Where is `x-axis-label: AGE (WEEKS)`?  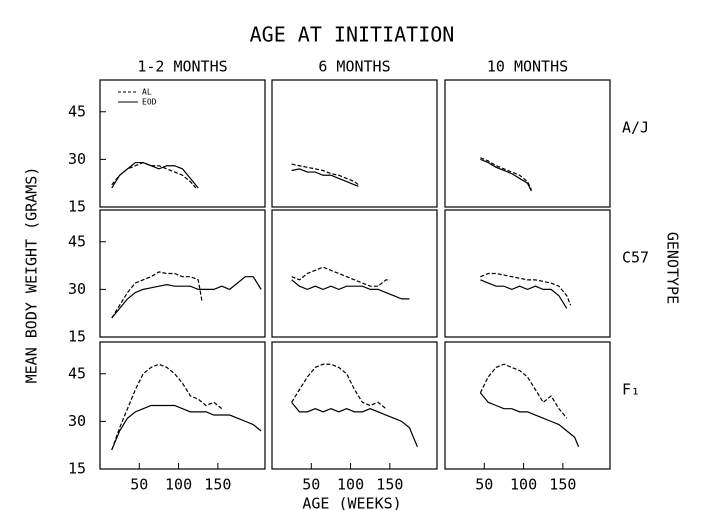 x-axis-label: AGE (WEEKS) is located at coordinates (351, 502).